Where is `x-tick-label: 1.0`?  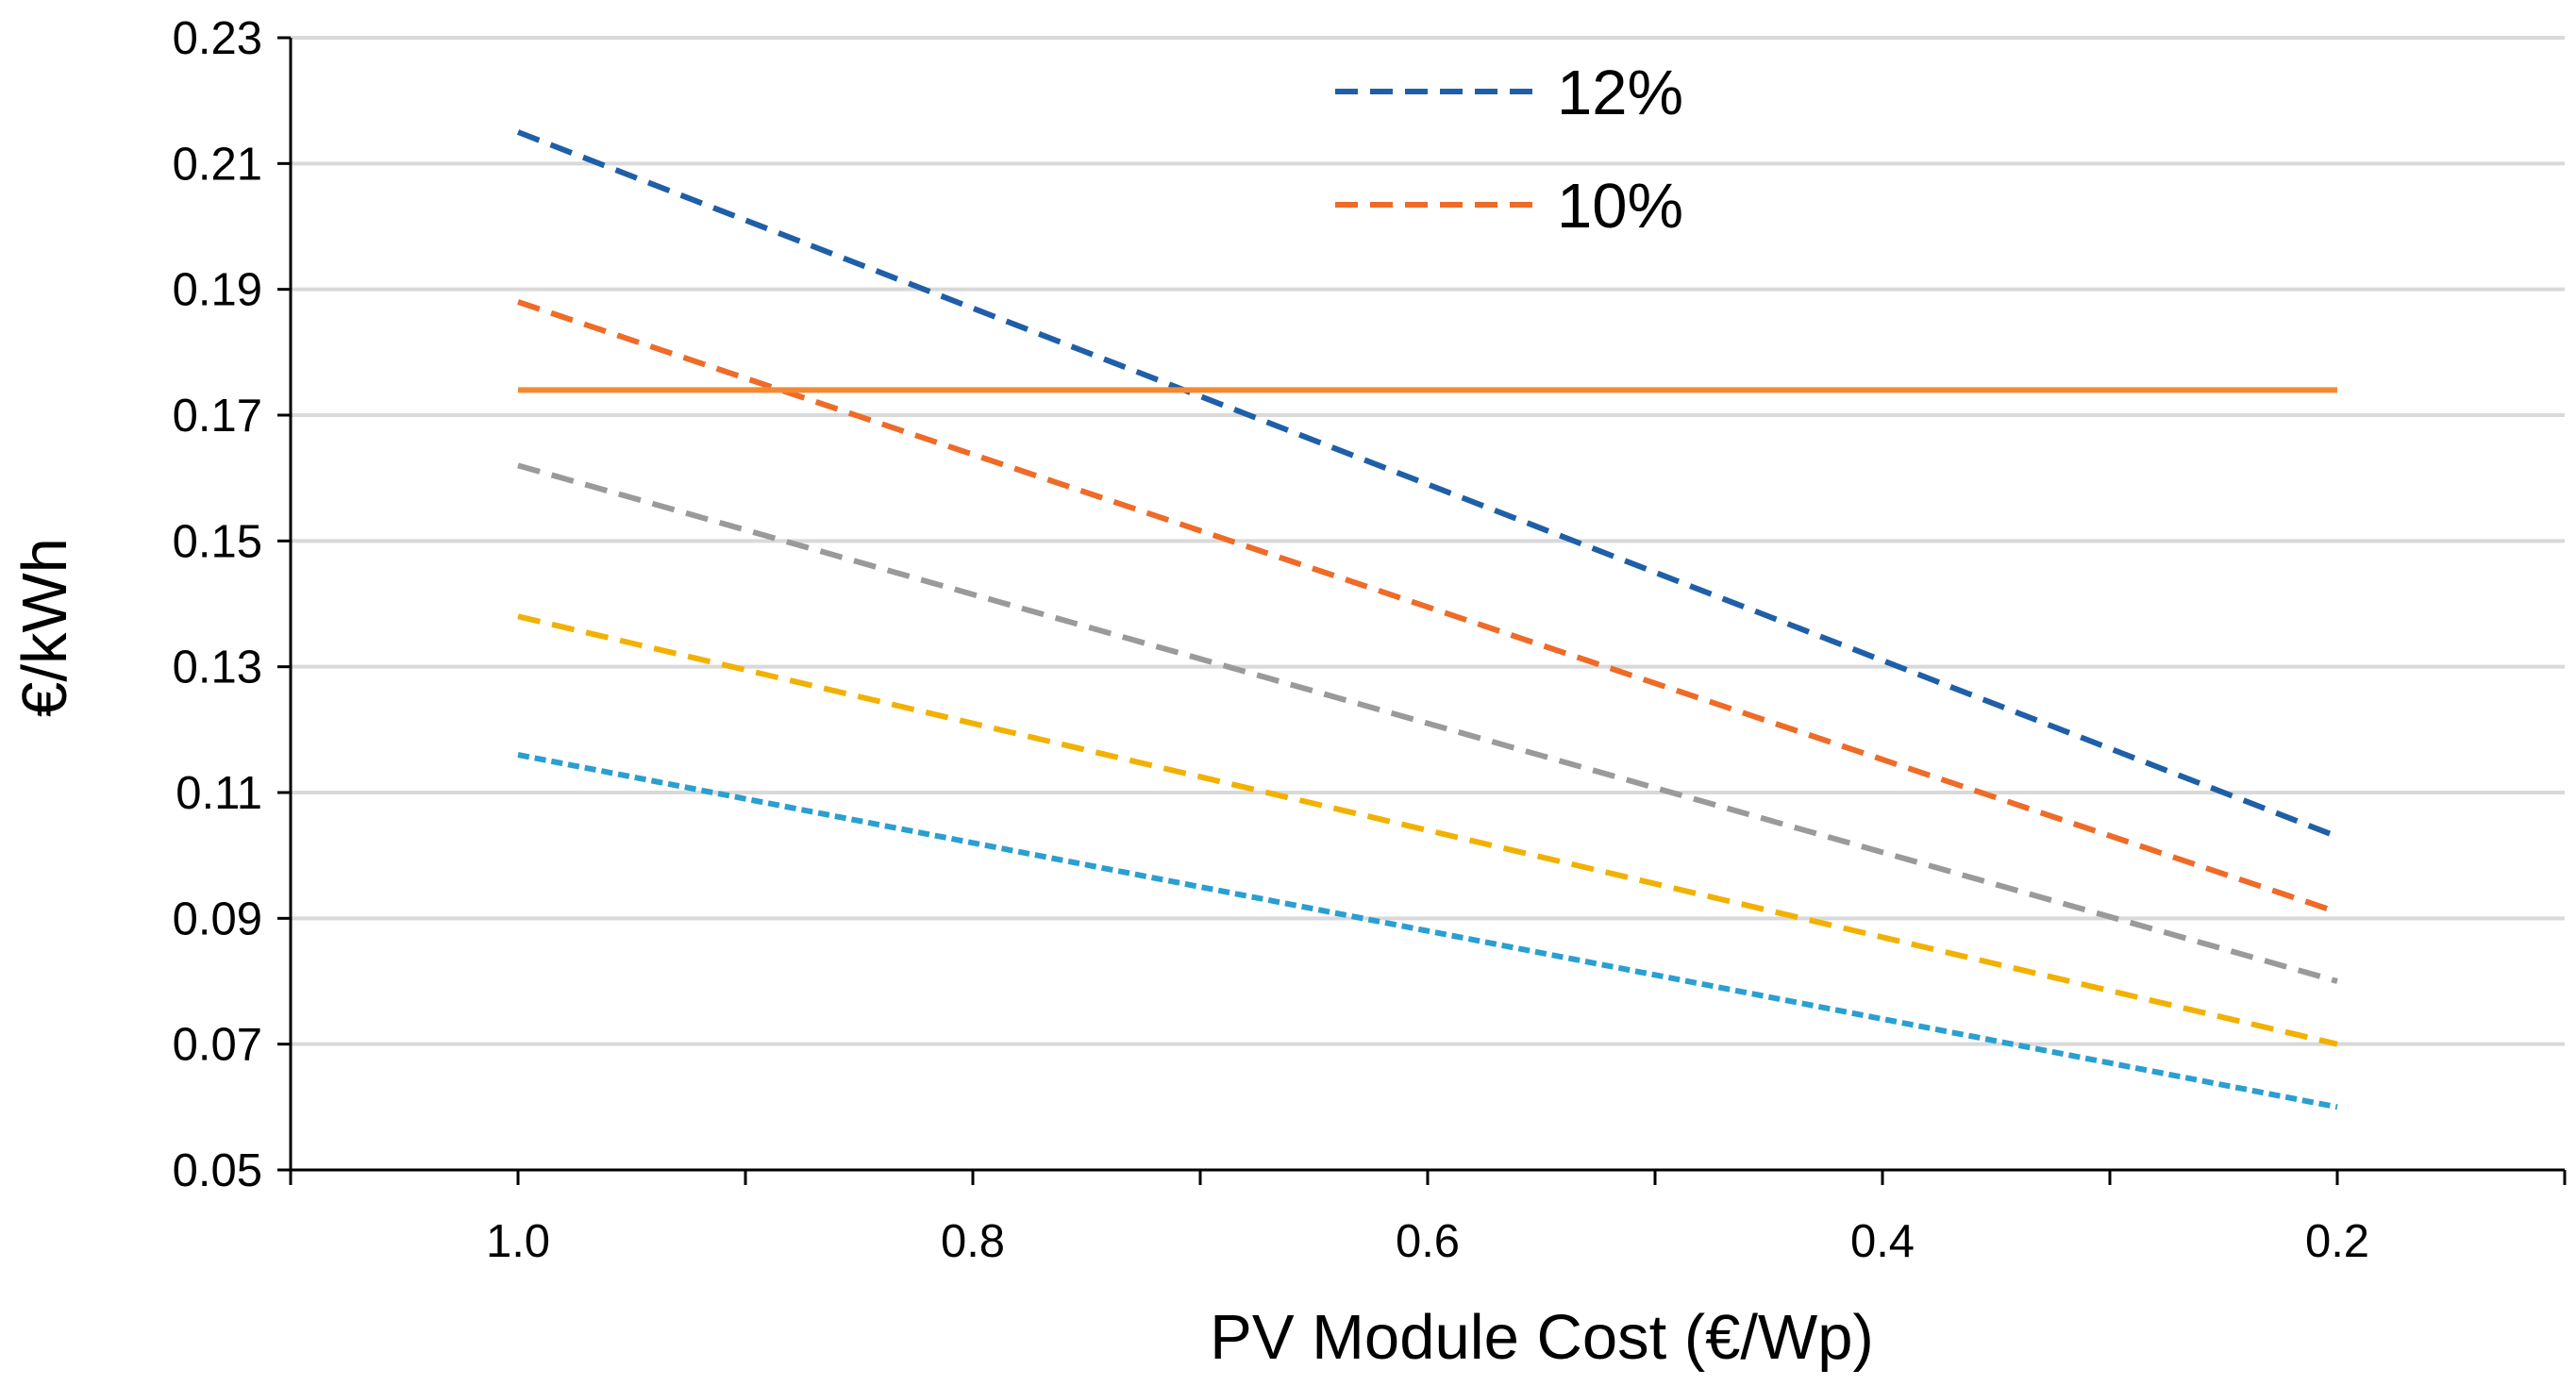
x-tick-label: 1.0 is located at coordinates (518, 1241).